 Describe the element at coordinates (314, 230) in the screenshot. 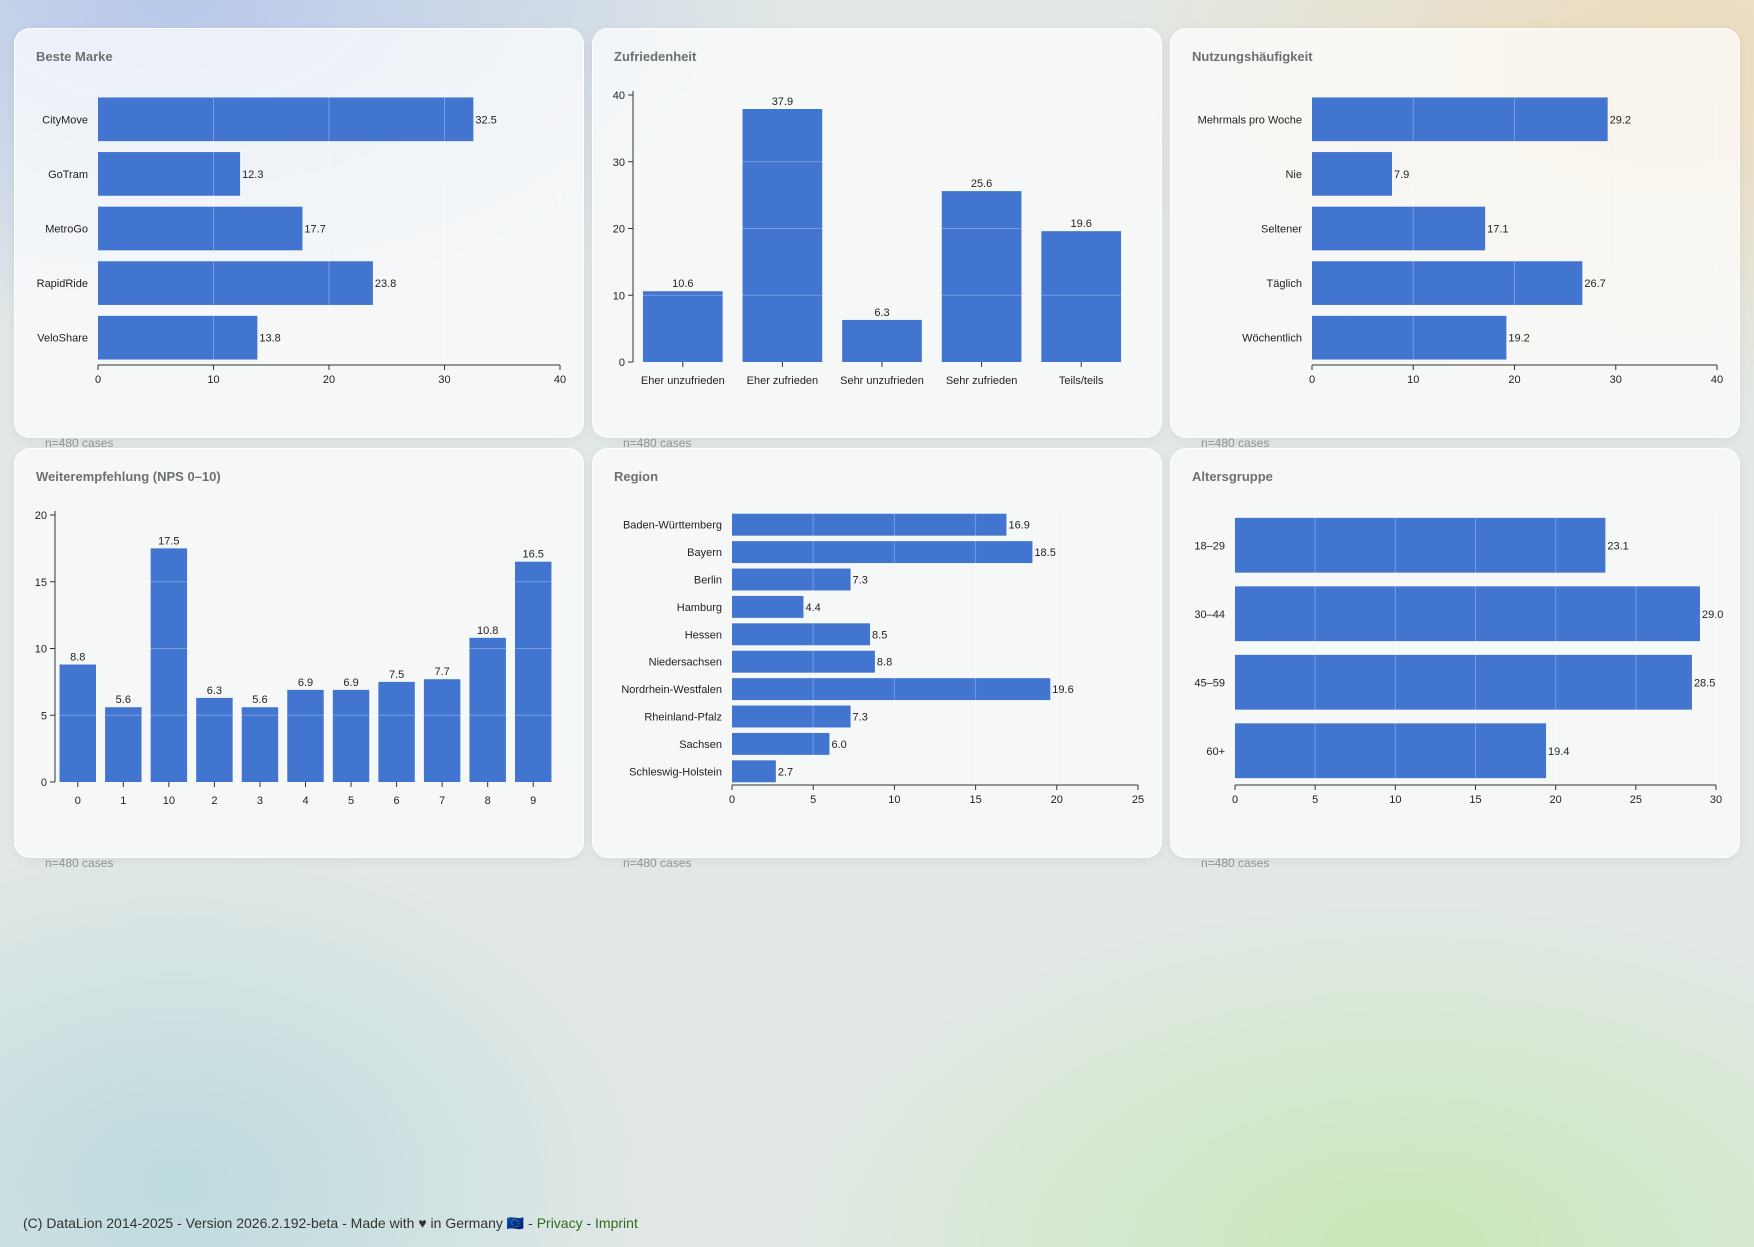

I see `value-label: 17.7` at that location.